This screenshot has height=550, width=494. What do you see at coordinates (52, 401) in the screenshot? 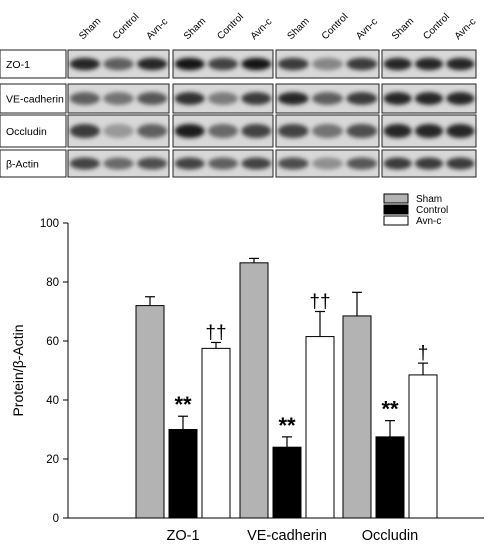
I see `y-tick-label: 40` at bounding box center [52, 401].